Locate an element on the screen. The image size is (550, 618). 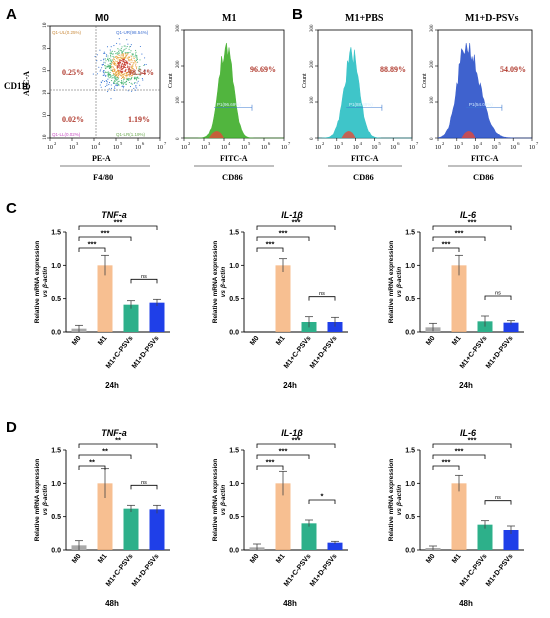
histogram-y-tick-label: 0 is located at coordinates (312, 138).